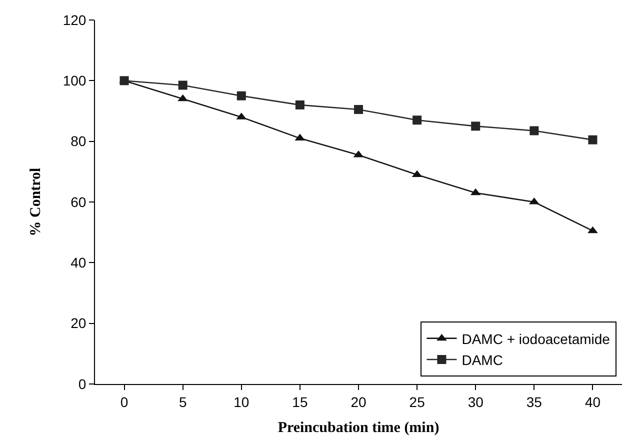 The height and width of the screenshot is (444, 637). What do you see at coordinates (74, 20) in the screenshot?
I see `y-tick-label: 120` at bounding box center [74, 20].